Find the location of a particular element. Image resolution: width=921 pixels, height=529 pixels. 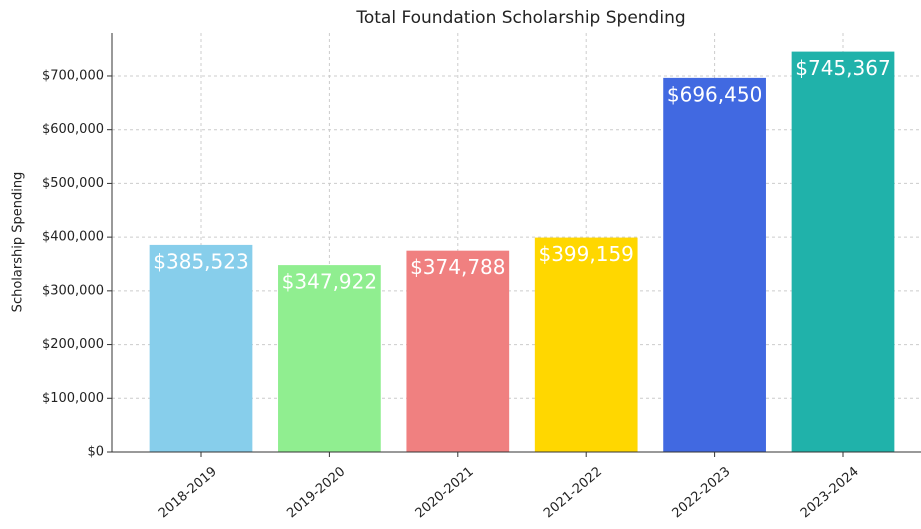

value-label: $374,788 is located at coordinates (457, 267).